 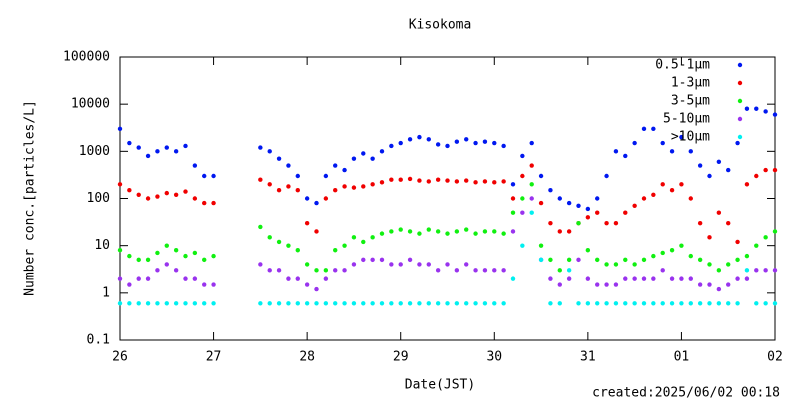 I want to click on legend-marker, so click(x=740, y=65).